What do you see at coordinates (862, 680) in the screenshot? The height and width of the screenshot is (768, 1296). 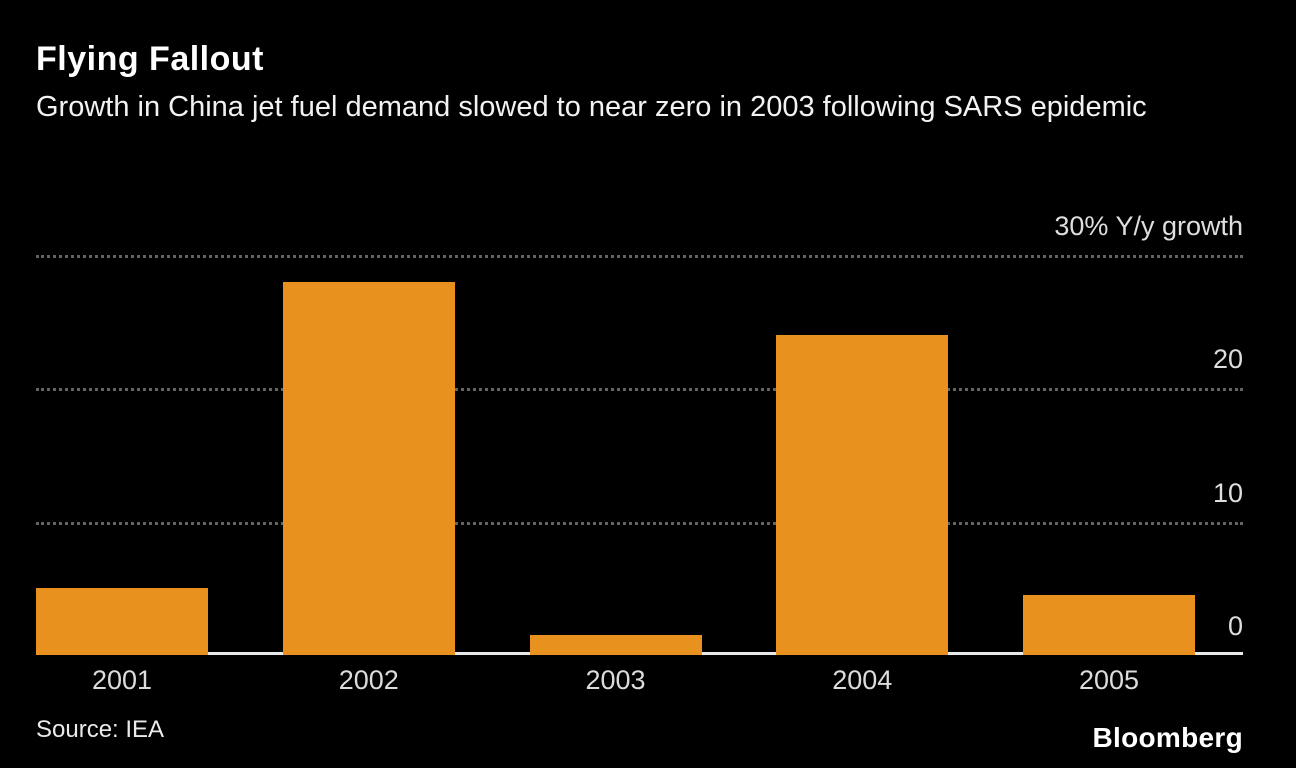 I see `x-tick-label-2004: 2004` at bounding box center [862, 680].